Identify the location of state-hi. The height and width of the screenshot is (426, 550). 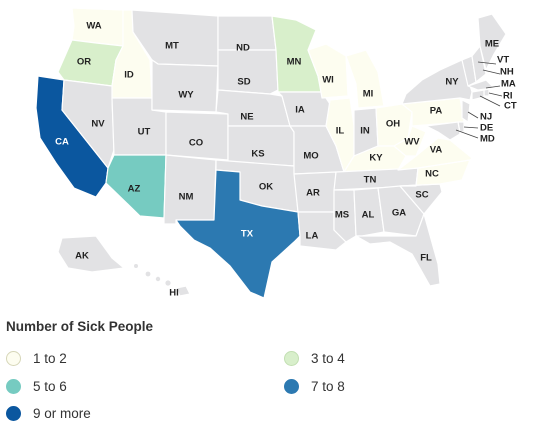
(183, 291).